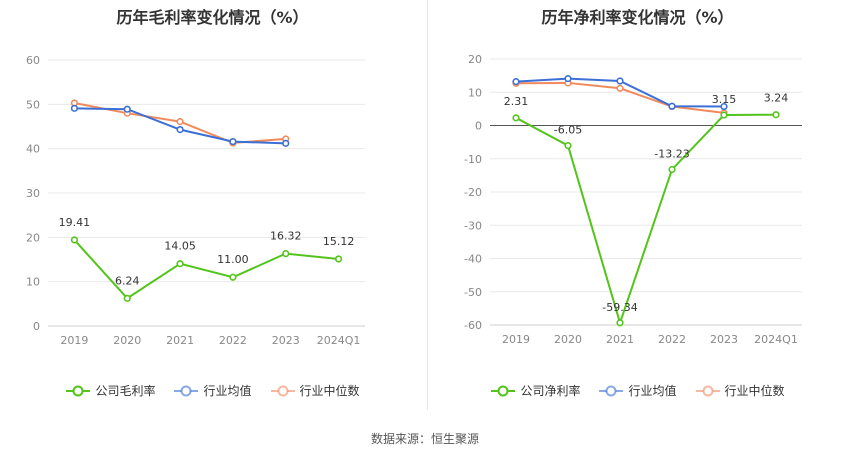 Image resolution: width=850 pixels, height=459 pixels. What do you see at coordinates (127, 280) in the screenshot?
I see `data-label: 6.24` at bounding box center [127, 280].